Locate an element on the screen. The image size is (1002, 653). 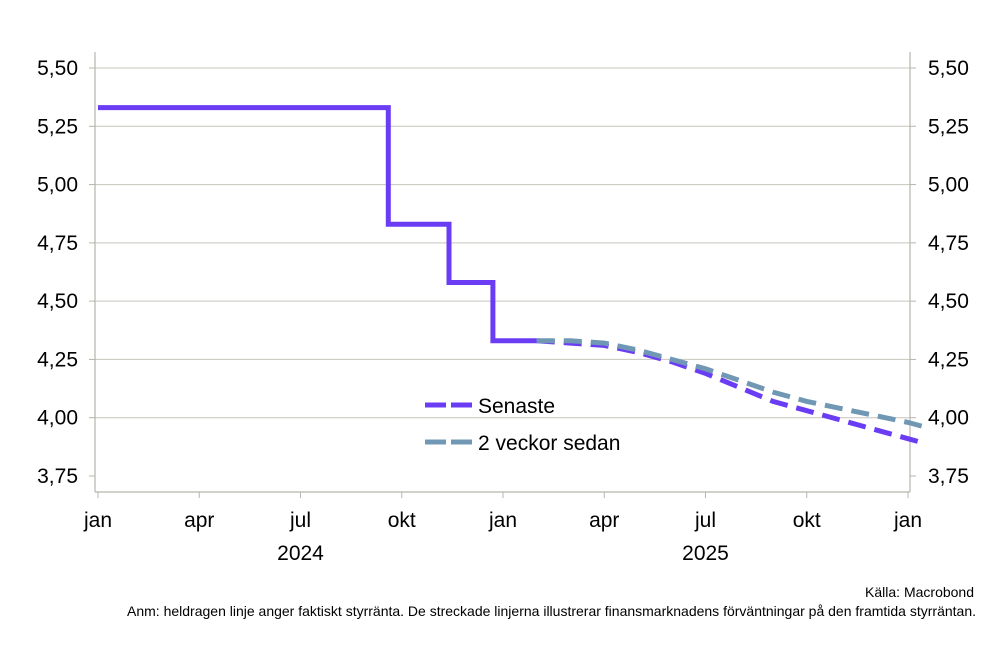
legend-label: 2 veckor sedan is located at coordinates (549, 443).